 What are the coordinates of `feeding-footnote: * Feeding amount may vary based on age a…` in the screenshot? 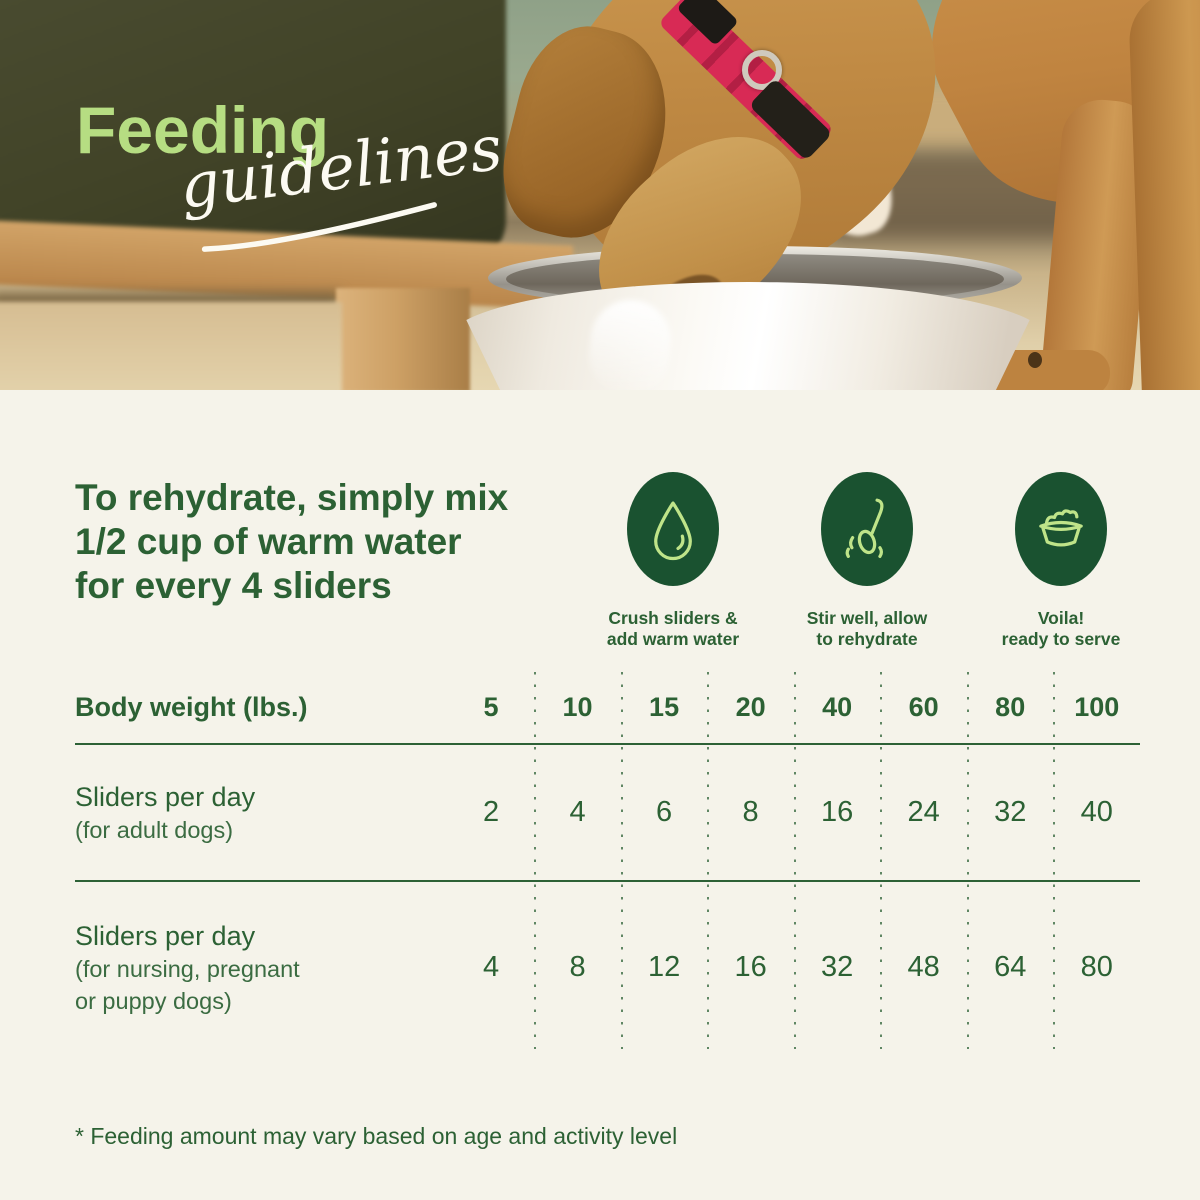 It's located at (376, 1136).